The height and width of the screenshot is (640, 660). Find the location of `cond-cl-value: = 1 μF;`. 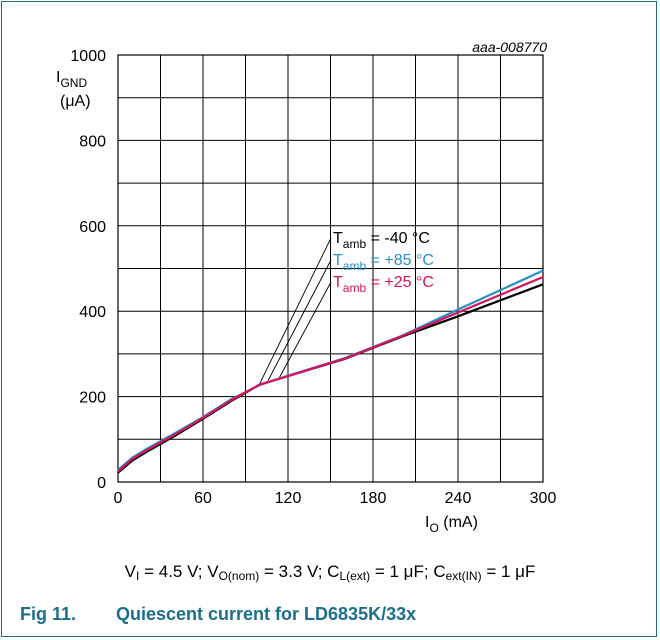

cond-cl-value: = 1 μF; is located at coordinates (402, 571).